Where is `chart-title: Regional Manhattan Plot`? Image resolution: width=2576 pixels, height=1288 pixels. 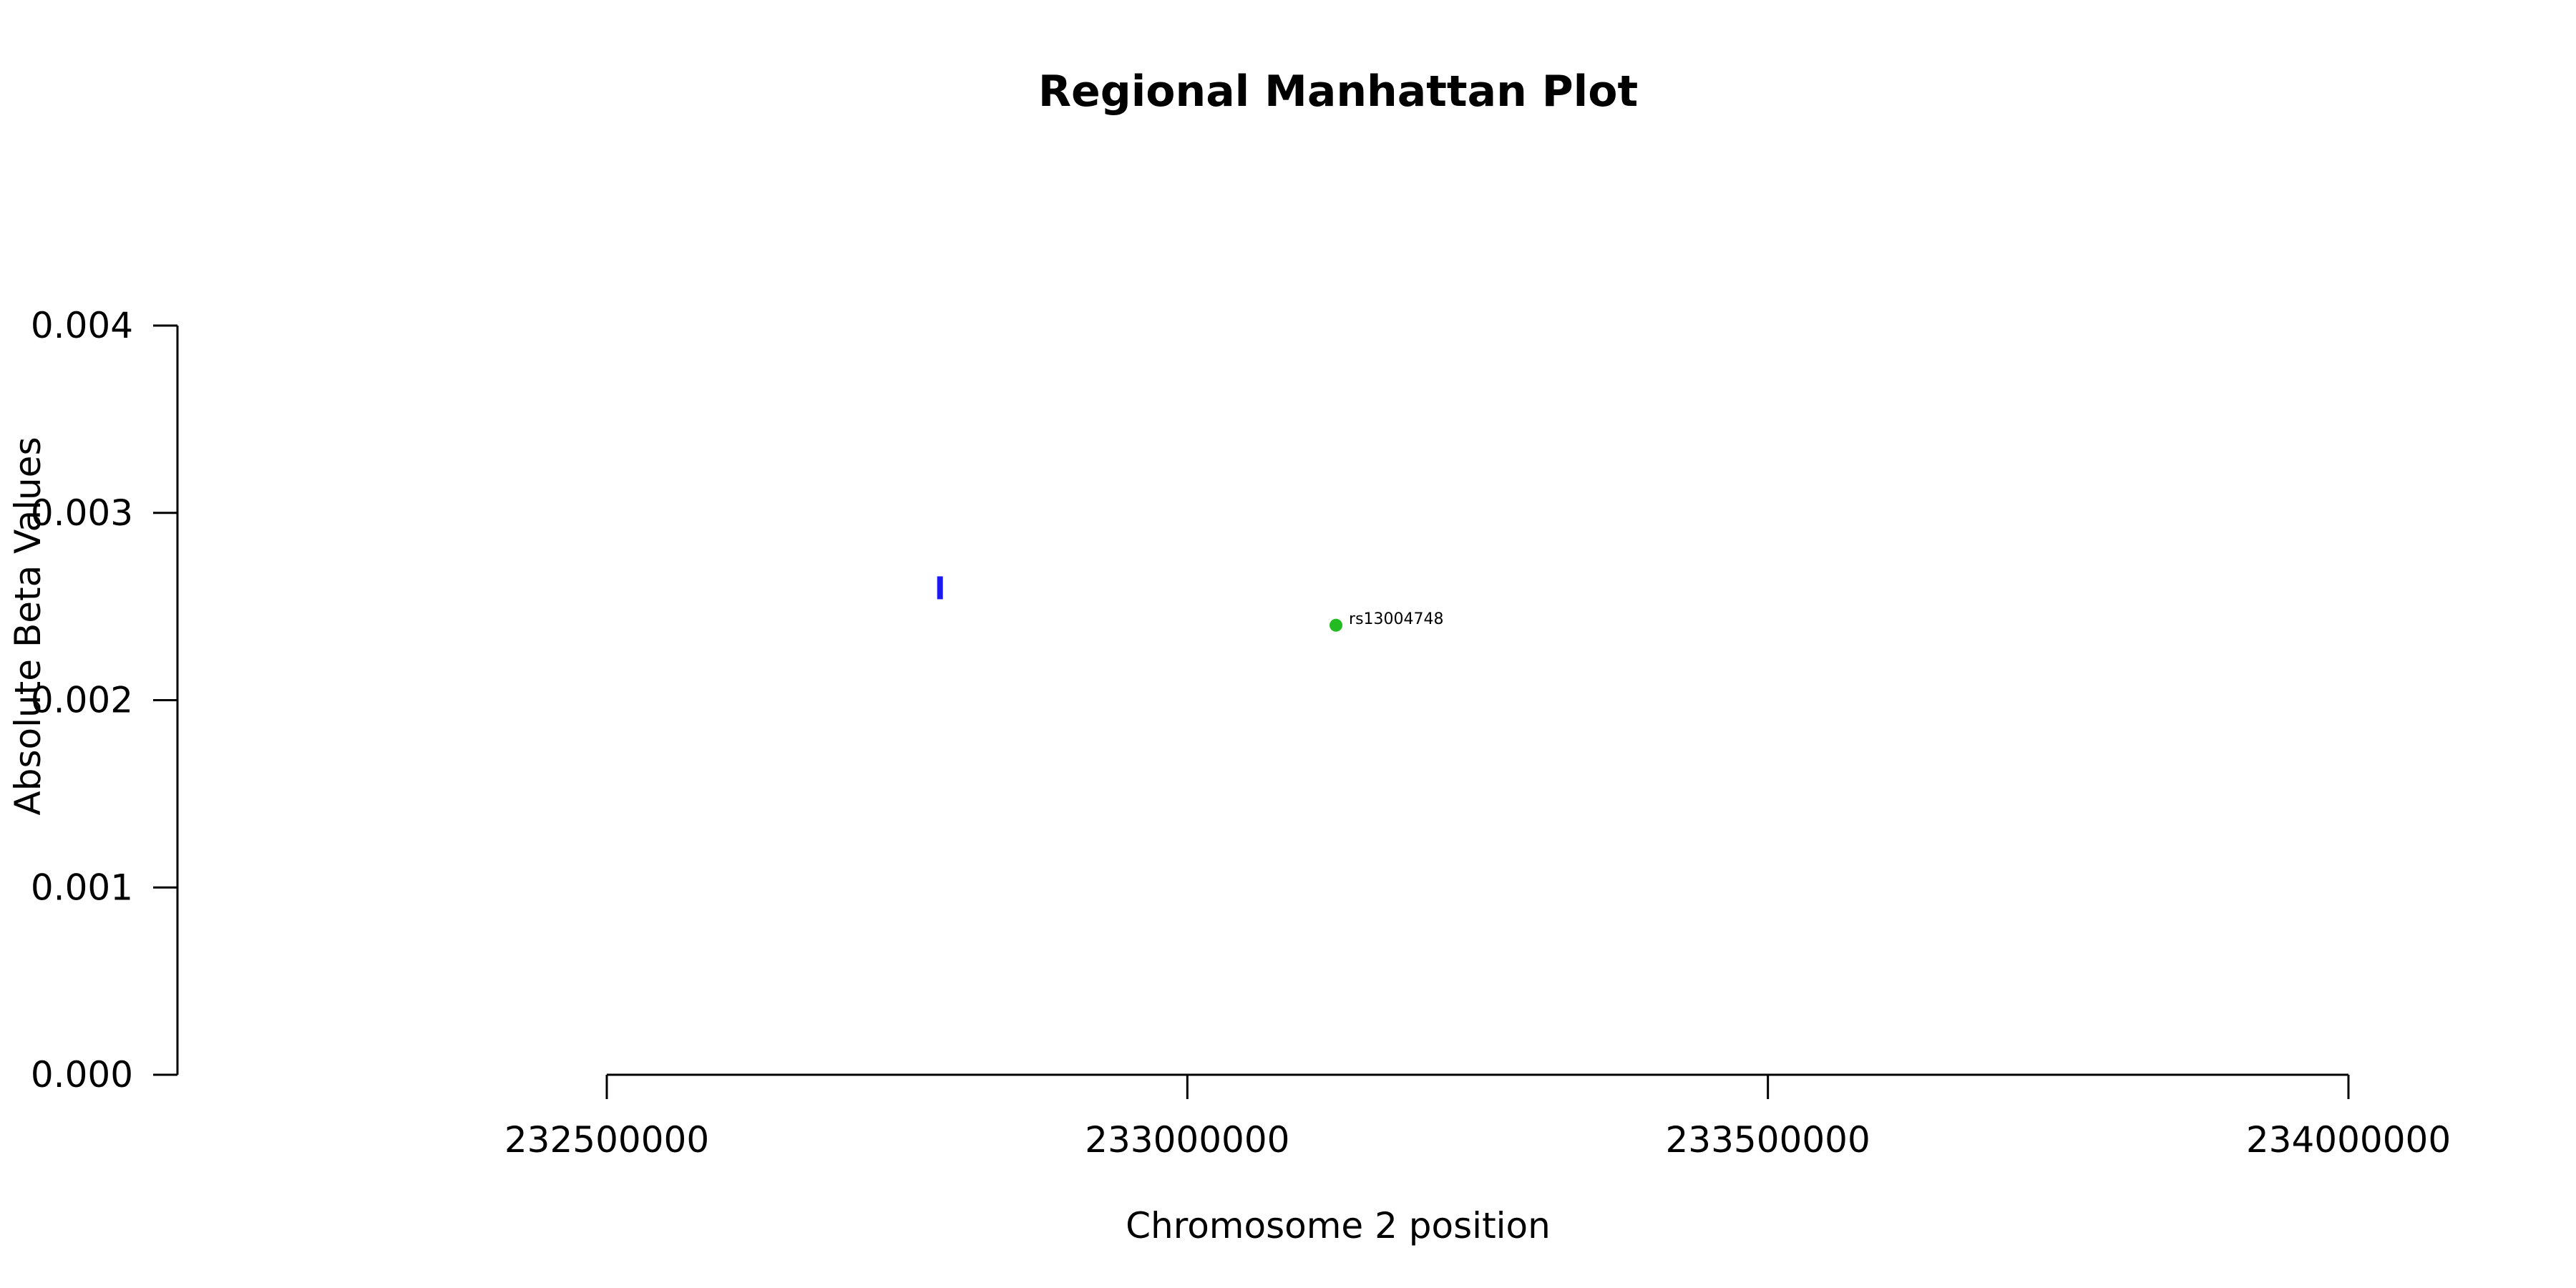
chart-title: Regional Manhattan Plot is located at coordinates (1338, 92).